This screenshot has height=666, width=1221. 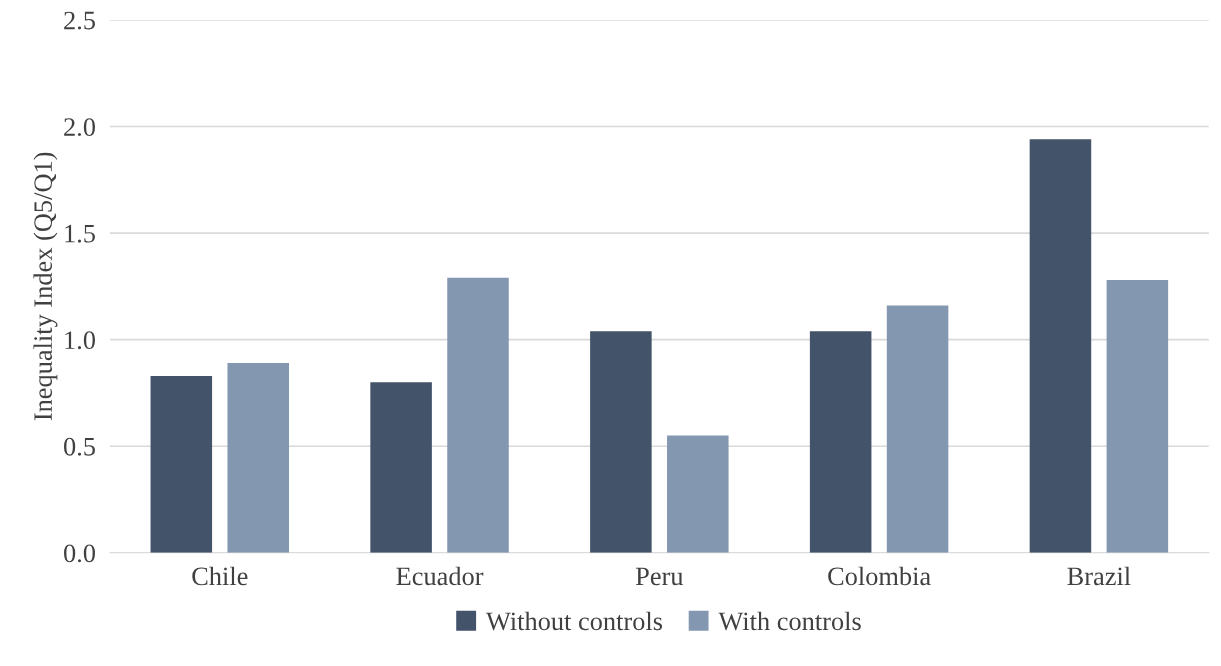 I want to click on y-tick-label: 0.5, so click(x=79, y=446).